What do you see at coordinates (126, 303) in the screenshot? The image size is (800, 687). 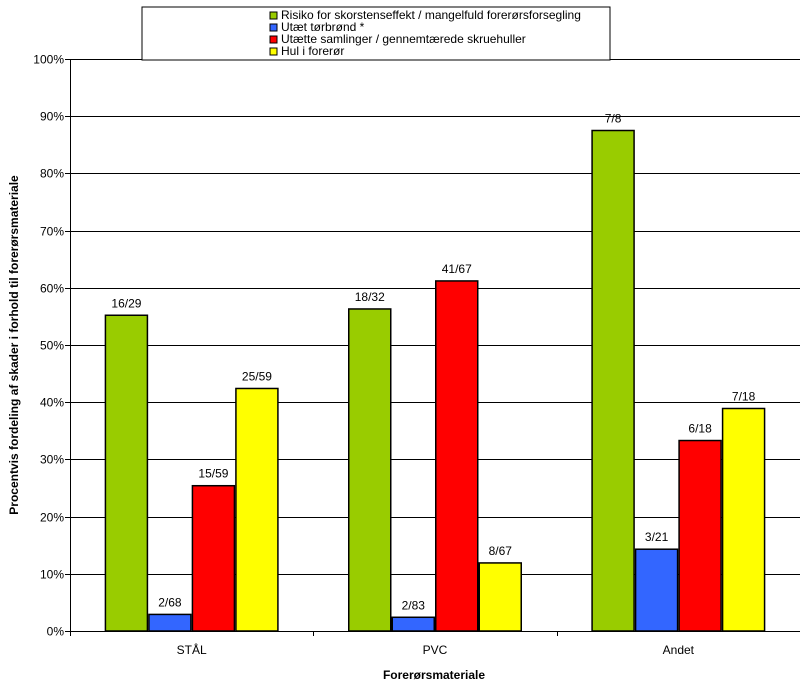 I see `bar-data-label: 16/29` at bounding box center [126, 303].